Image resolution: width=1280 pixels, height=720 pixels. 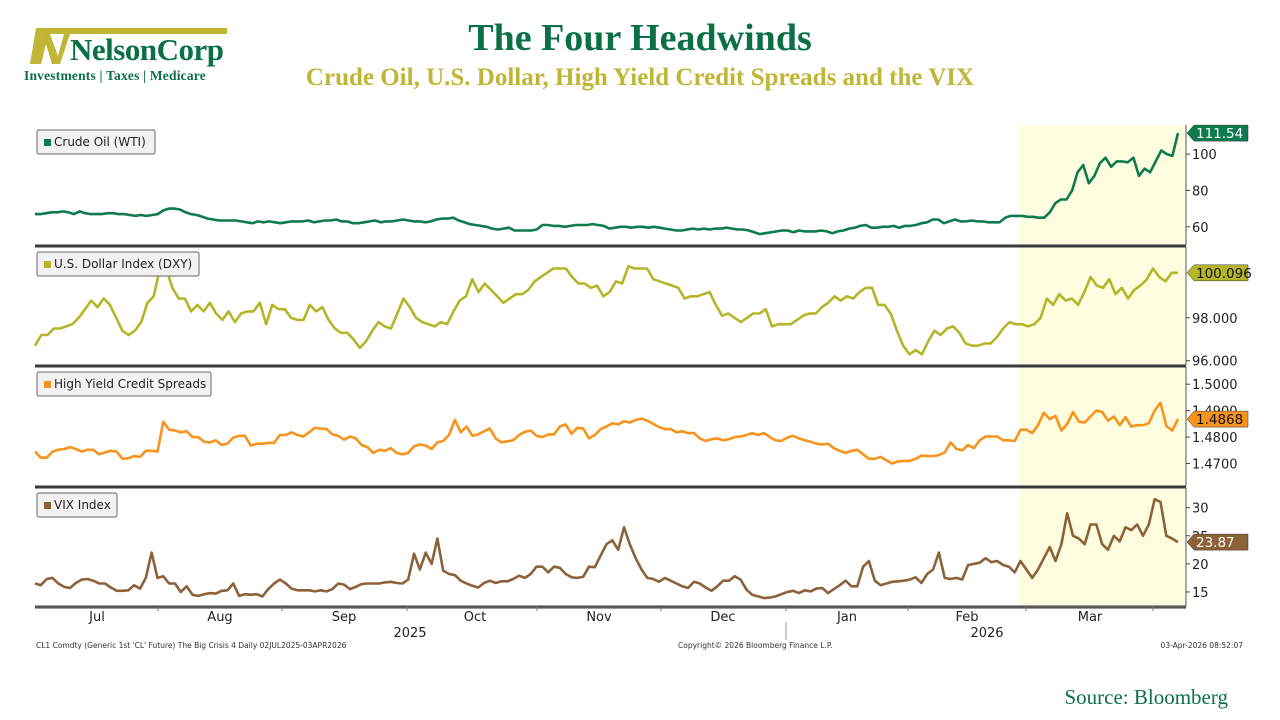 I want to click on y-tick-label: 1.4800, so click(x=1215, y=438).